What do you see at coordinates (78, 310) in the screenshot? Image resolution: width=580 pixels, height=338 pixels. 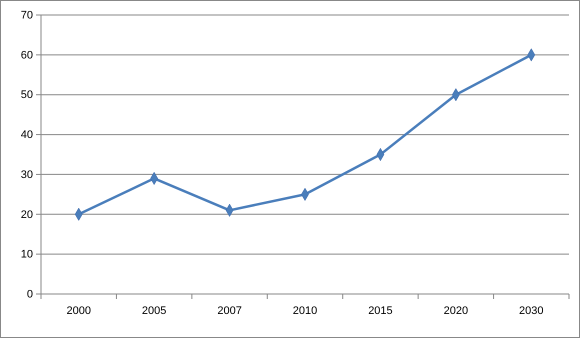 I see `x-tick-label: 2000` at bounding box center [78, 310].